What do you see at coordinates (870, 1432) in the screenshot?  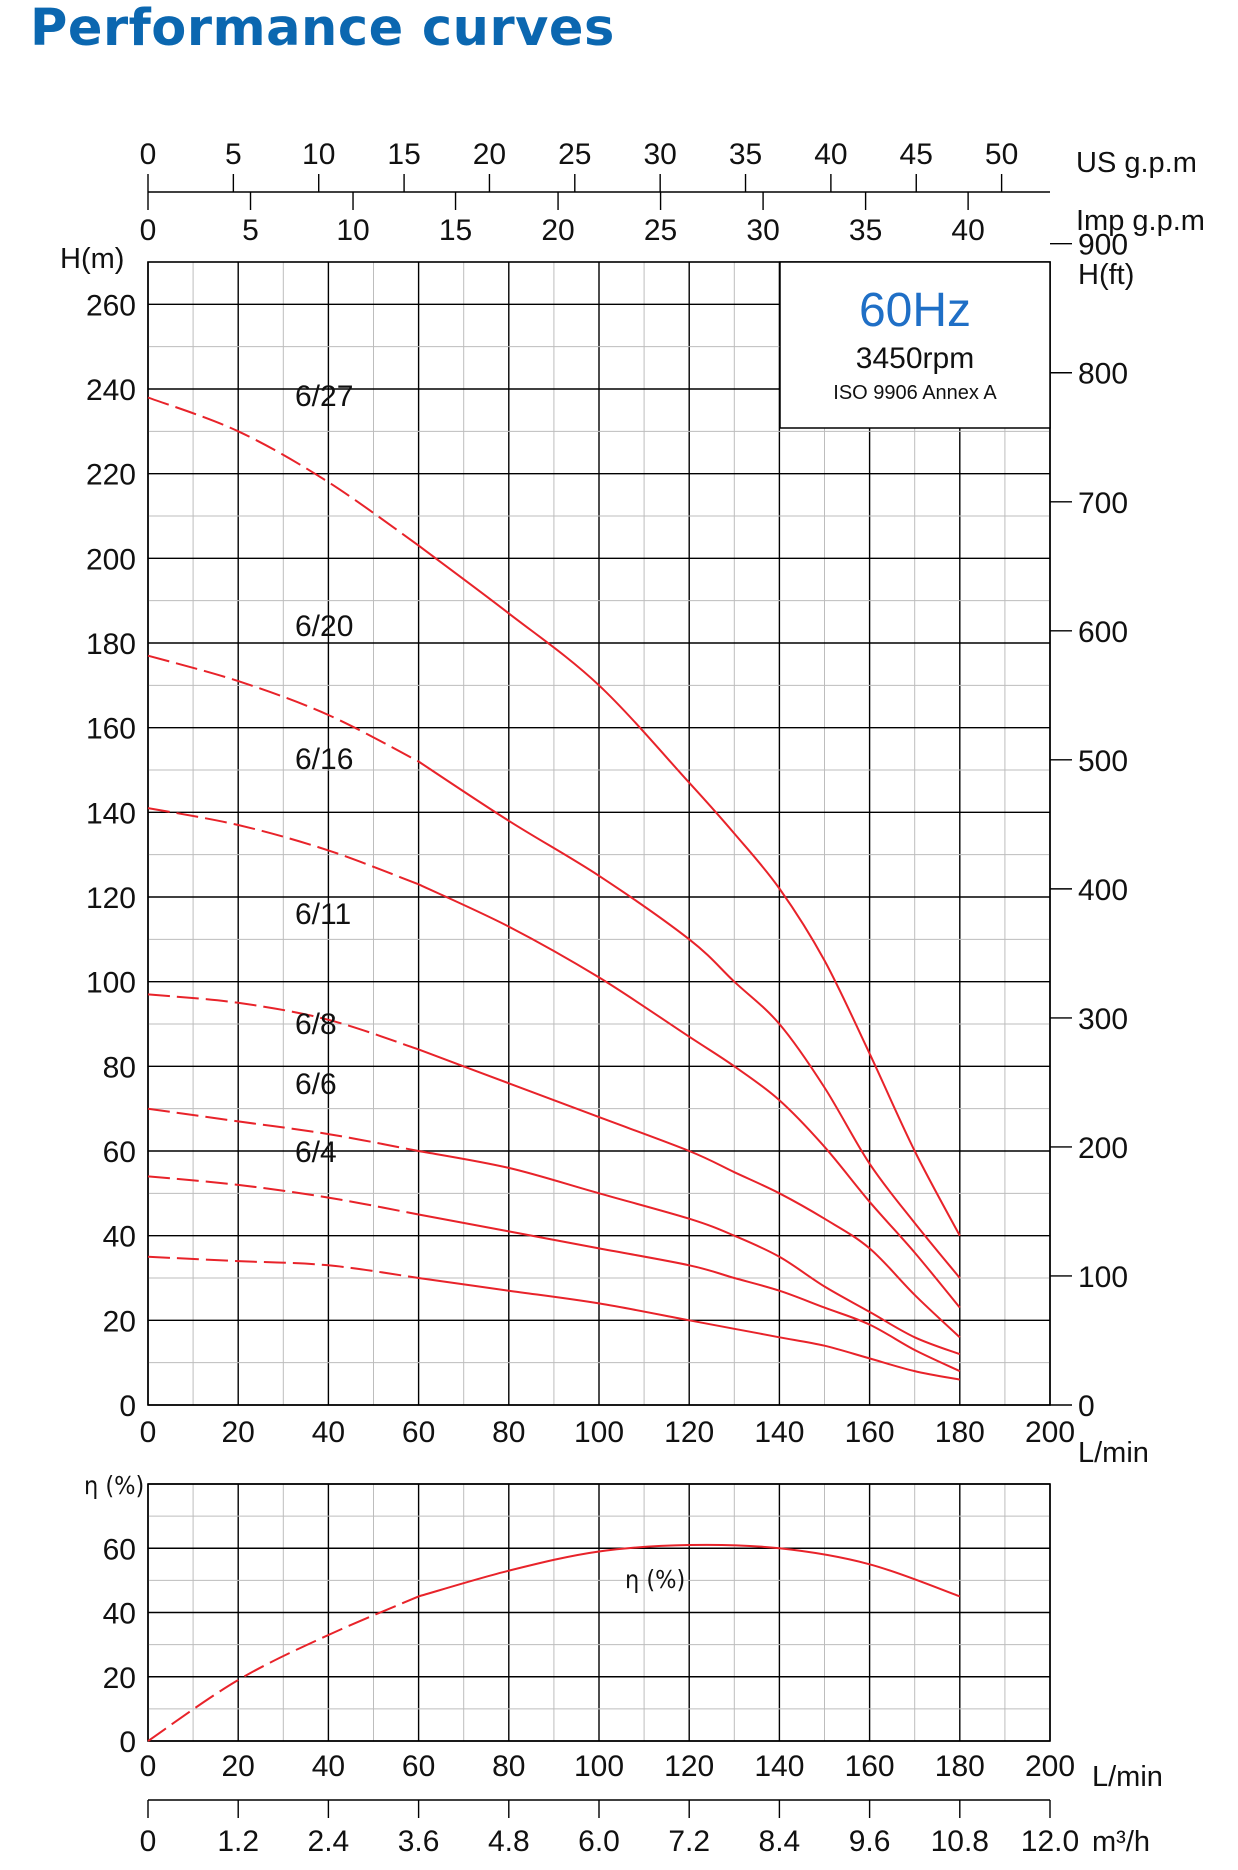 I see `x-tick-label: 160` at bounding box center [870, 1432].